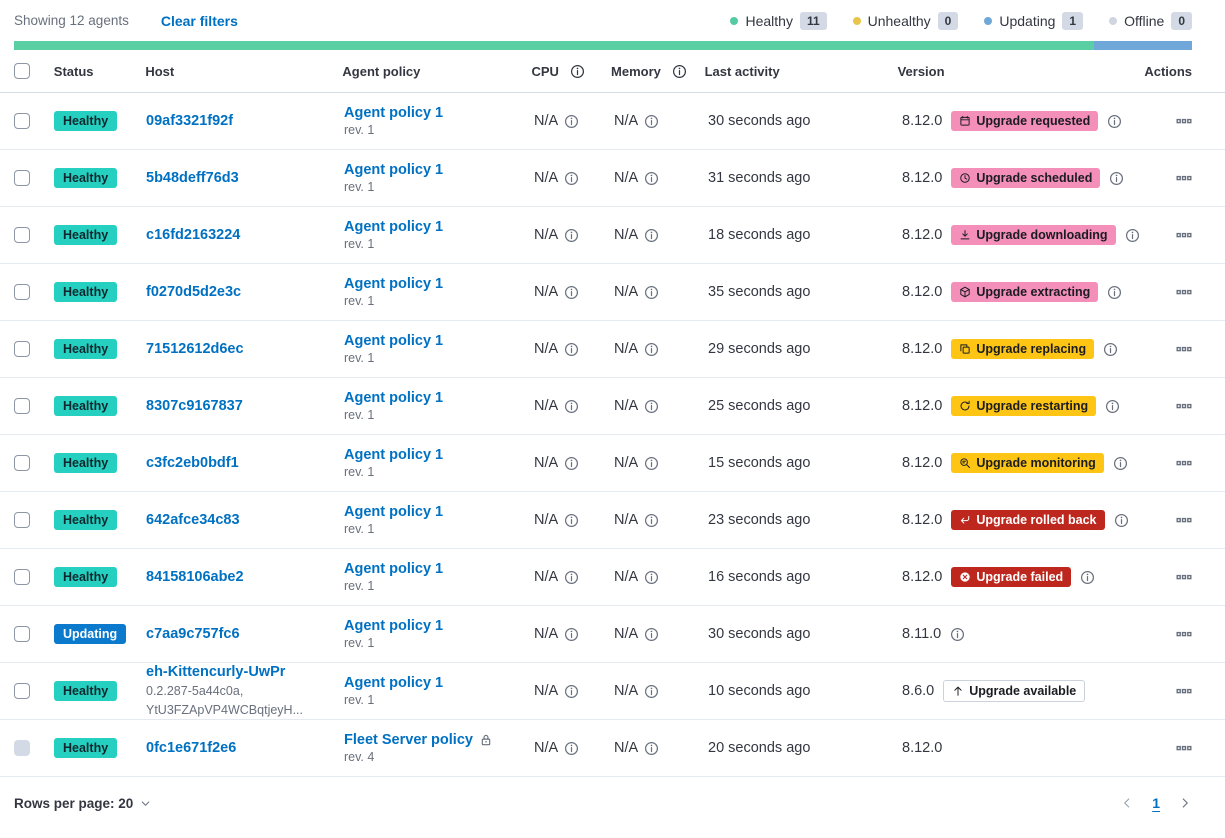  What do you see at coordinates (190, 121) in the screenshot?
I see `host-link: 09af3321f92f` at bounding box center [190, 121].